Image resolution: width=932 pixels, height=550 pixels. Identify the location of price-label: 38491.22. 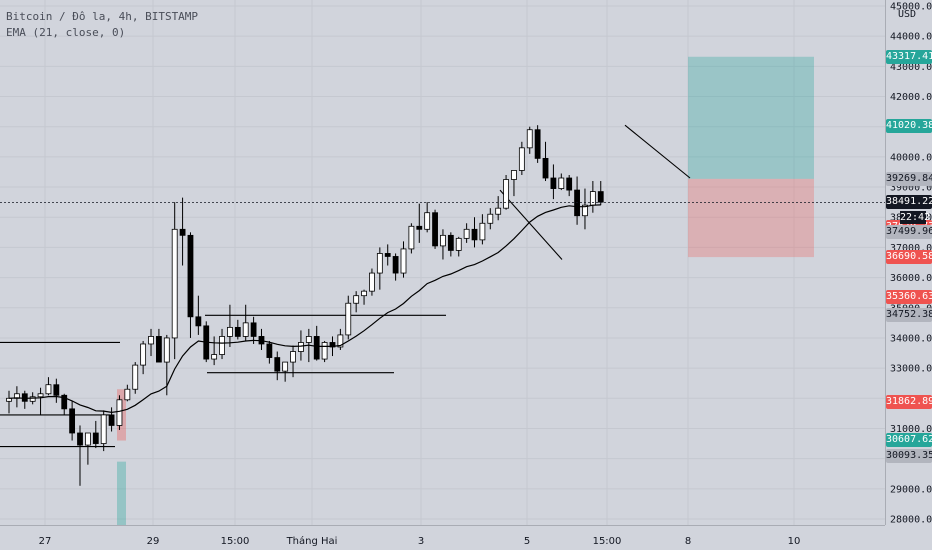
(909, 202).